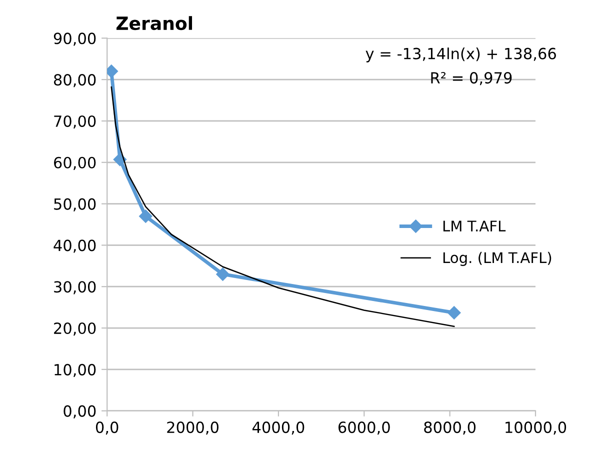  What do you see at coordinates (75, 163) in the screenshot?
I see `y-tick-label: 60,00` at bounding box center [75, 163].